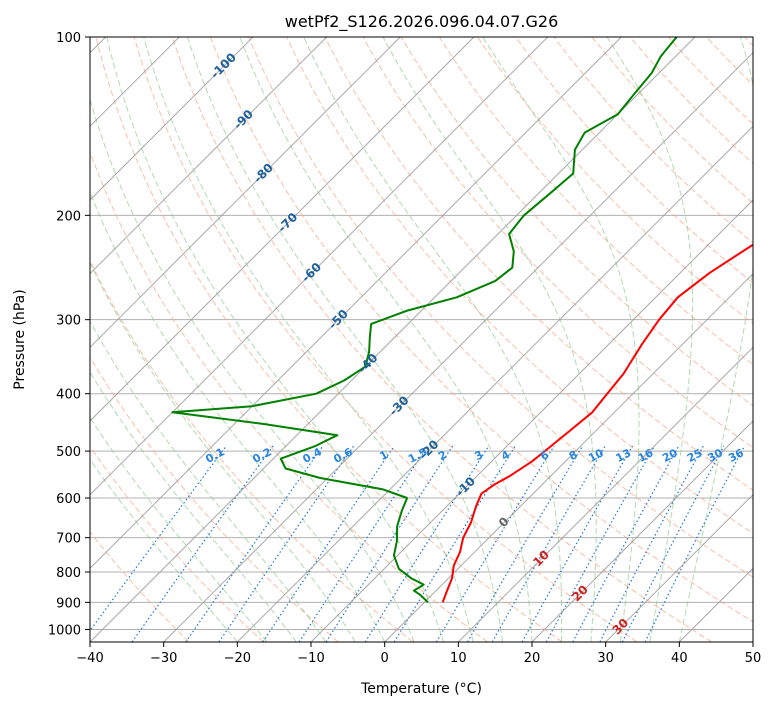  I want to click on mixing-ratio-label: 25, so click(695, 455).